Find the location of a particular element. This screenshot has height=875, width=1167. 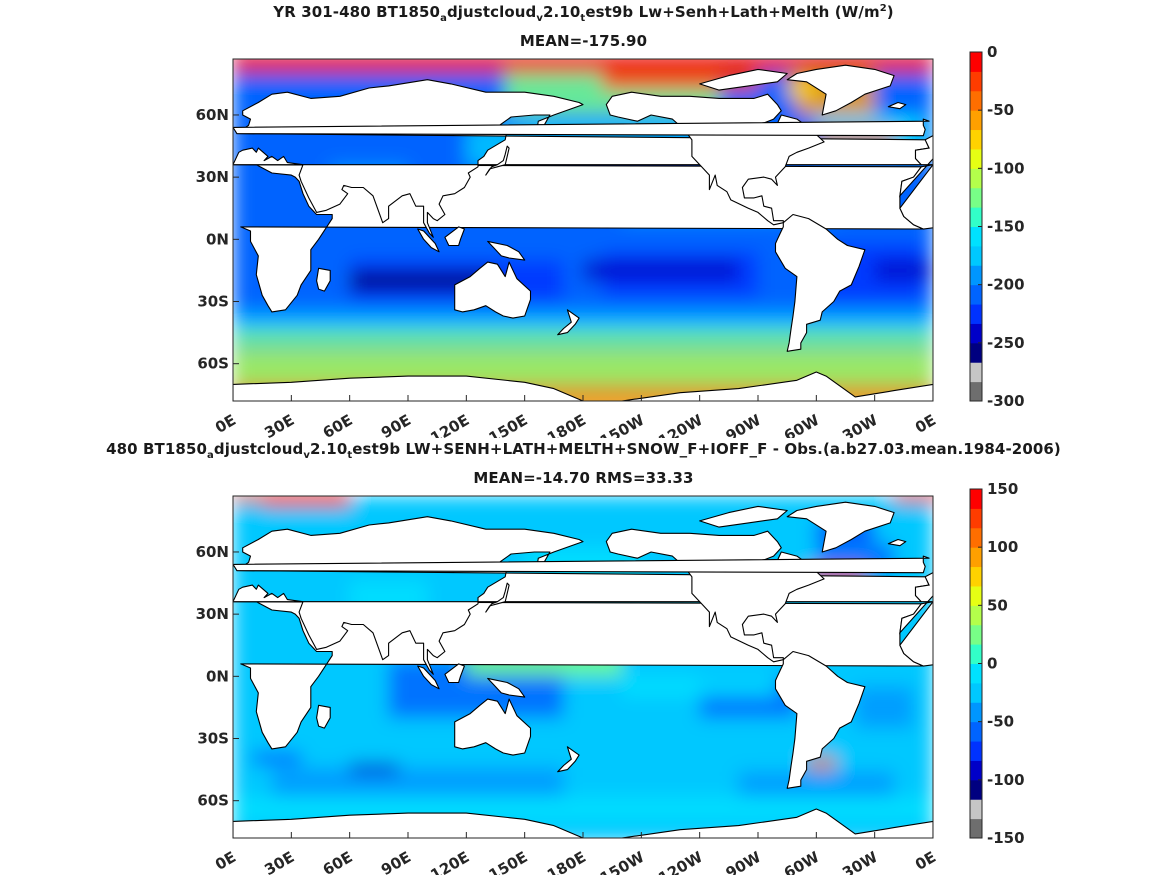

y-tick-label: 30N is located at coordinates (212, 177).